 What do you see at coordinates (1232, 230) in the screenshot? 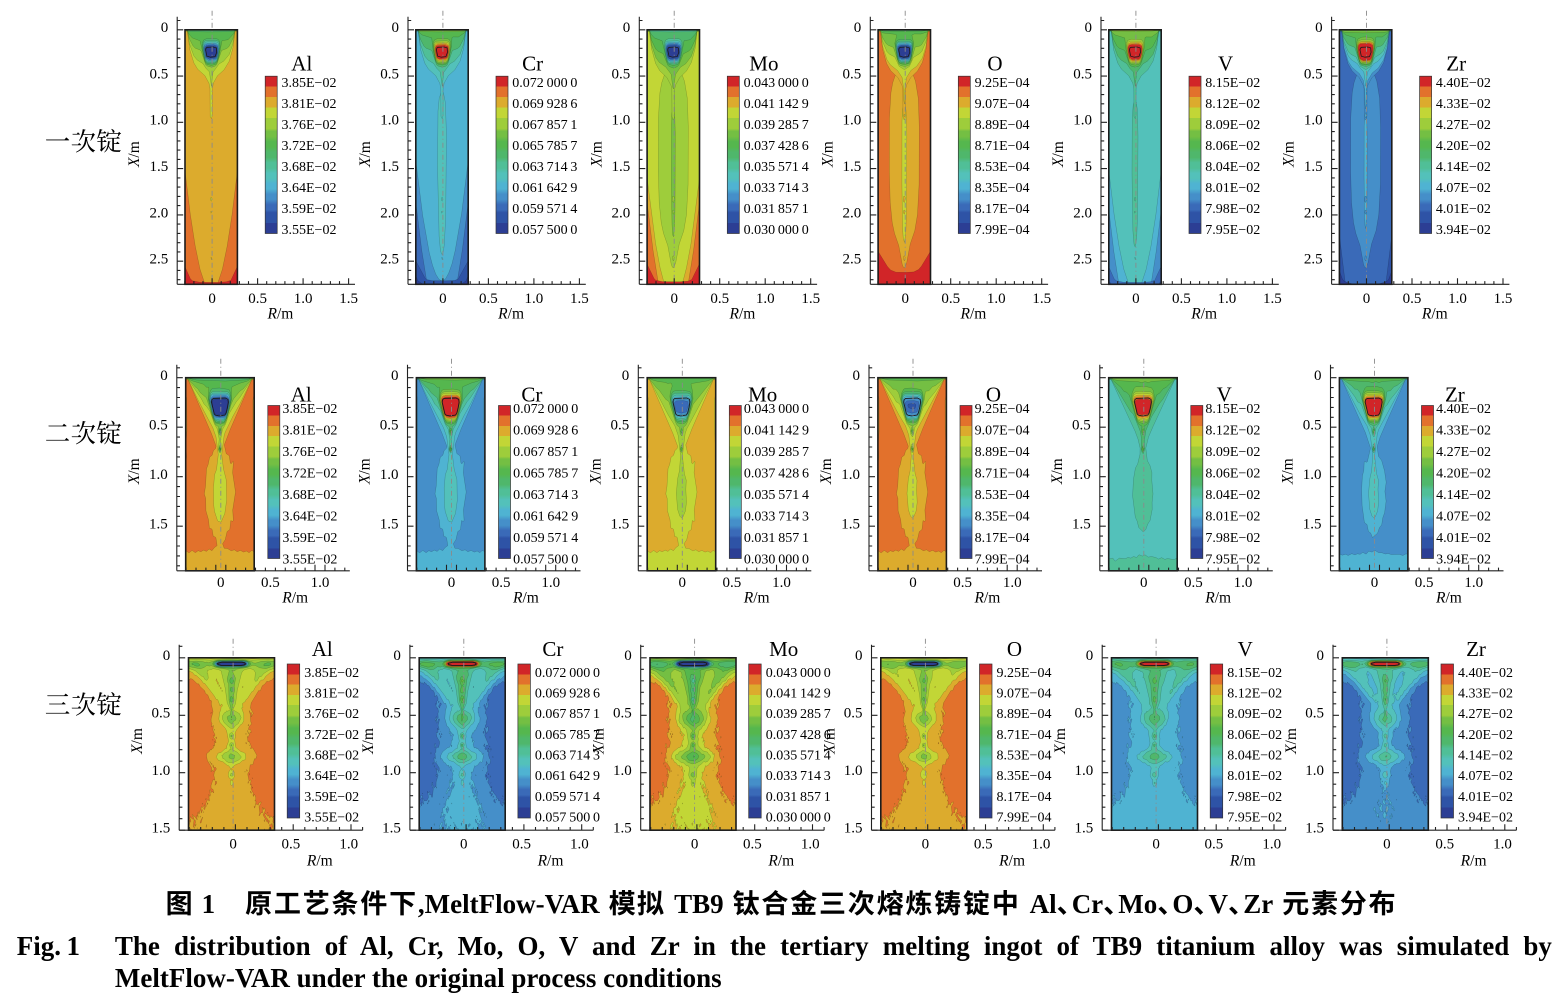
I see `svg-text: 7.95E−02` at bounding box center [1232, 230].